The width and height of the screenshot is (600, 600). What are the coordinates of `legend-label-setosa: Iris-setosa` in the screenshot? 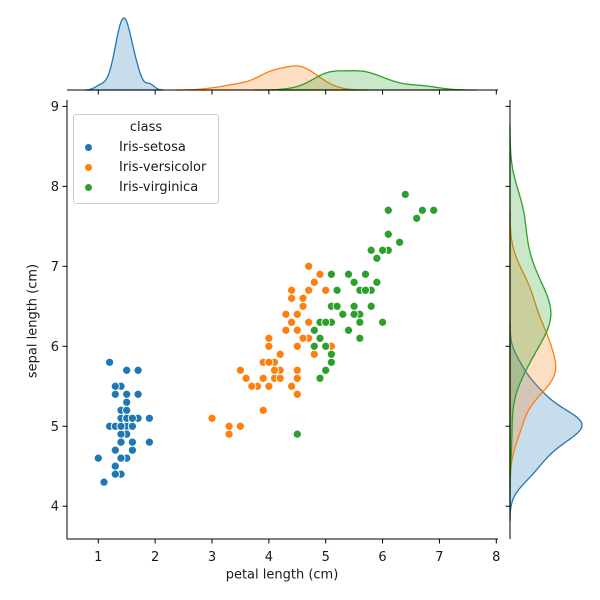 It's located at (152, 147).